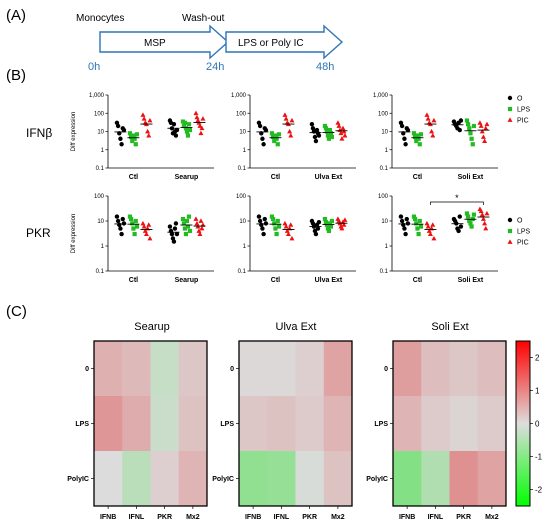  Describe the element at coordinates (100, 18) in the screenshot. I see `timeline-monocytes-label: Monocytes` at that location.